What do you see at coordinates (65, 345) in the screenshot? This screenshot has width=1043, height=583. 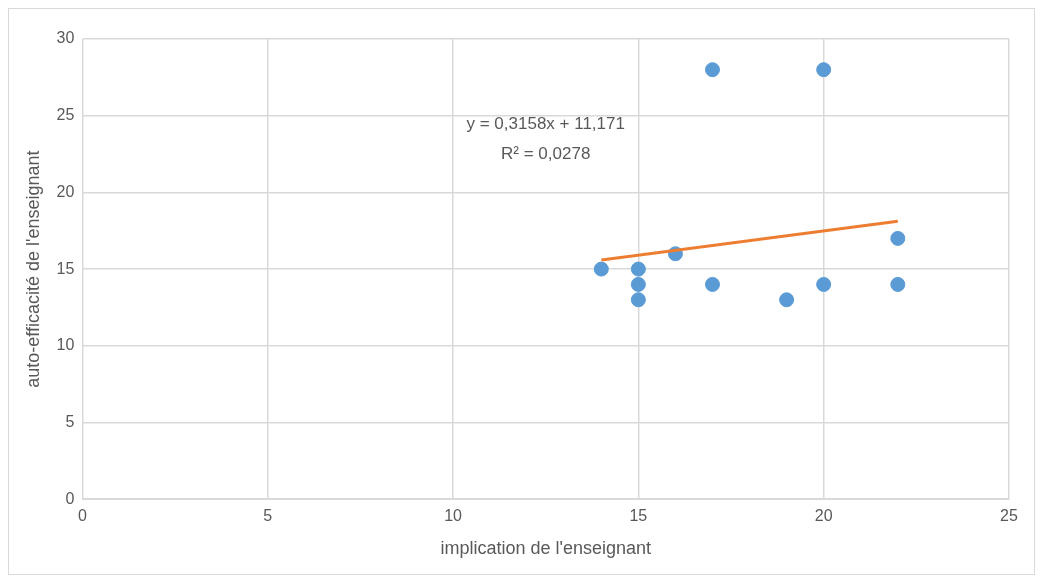 I see `y-tick-label: 10` at bounding box center [65, 345].